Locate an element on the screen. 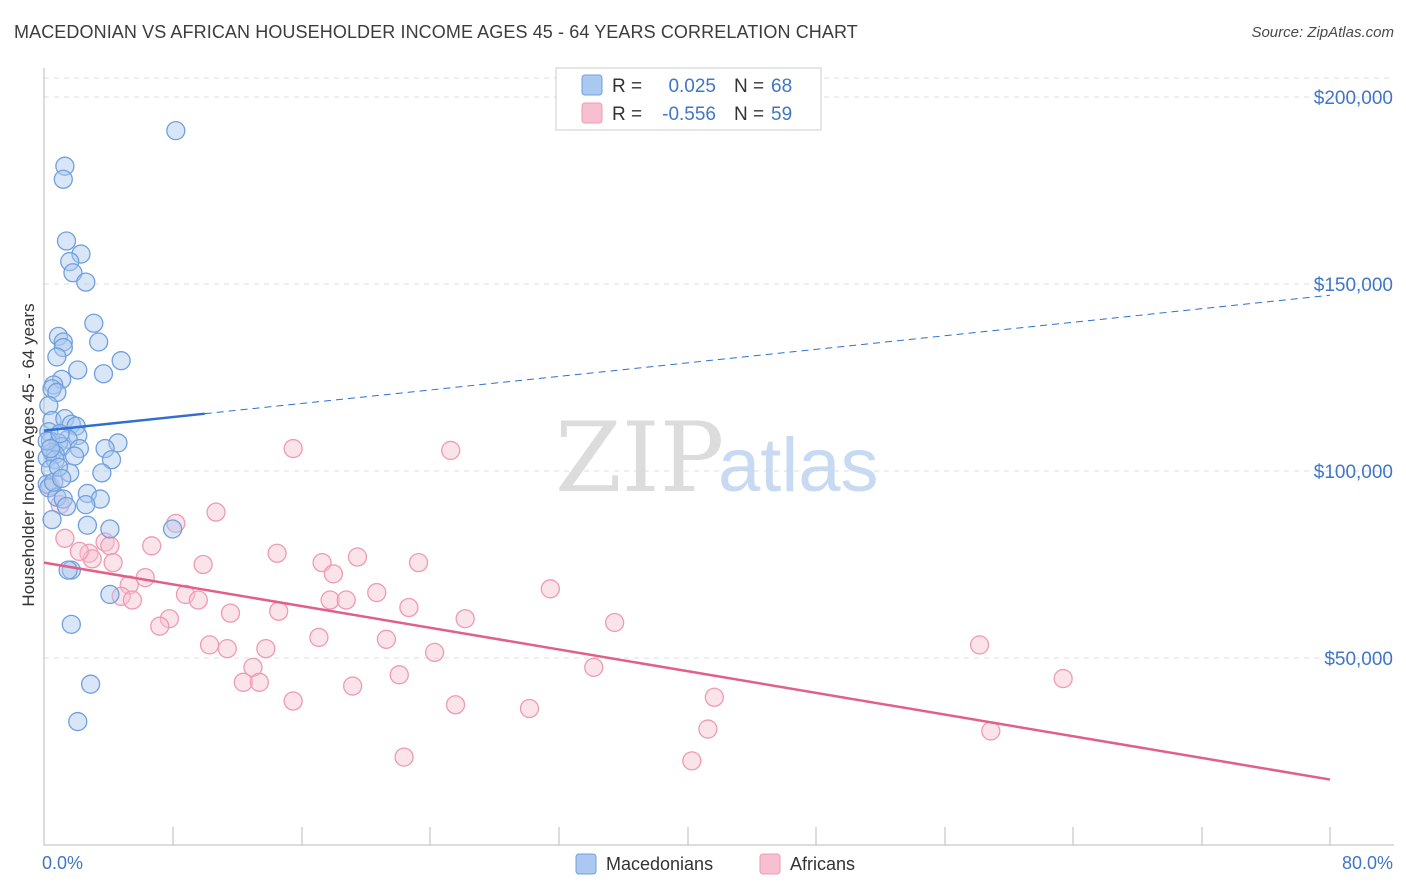 This screenshot has width=1406, height=892. macedonians-points is located at coordinates (111, 426).